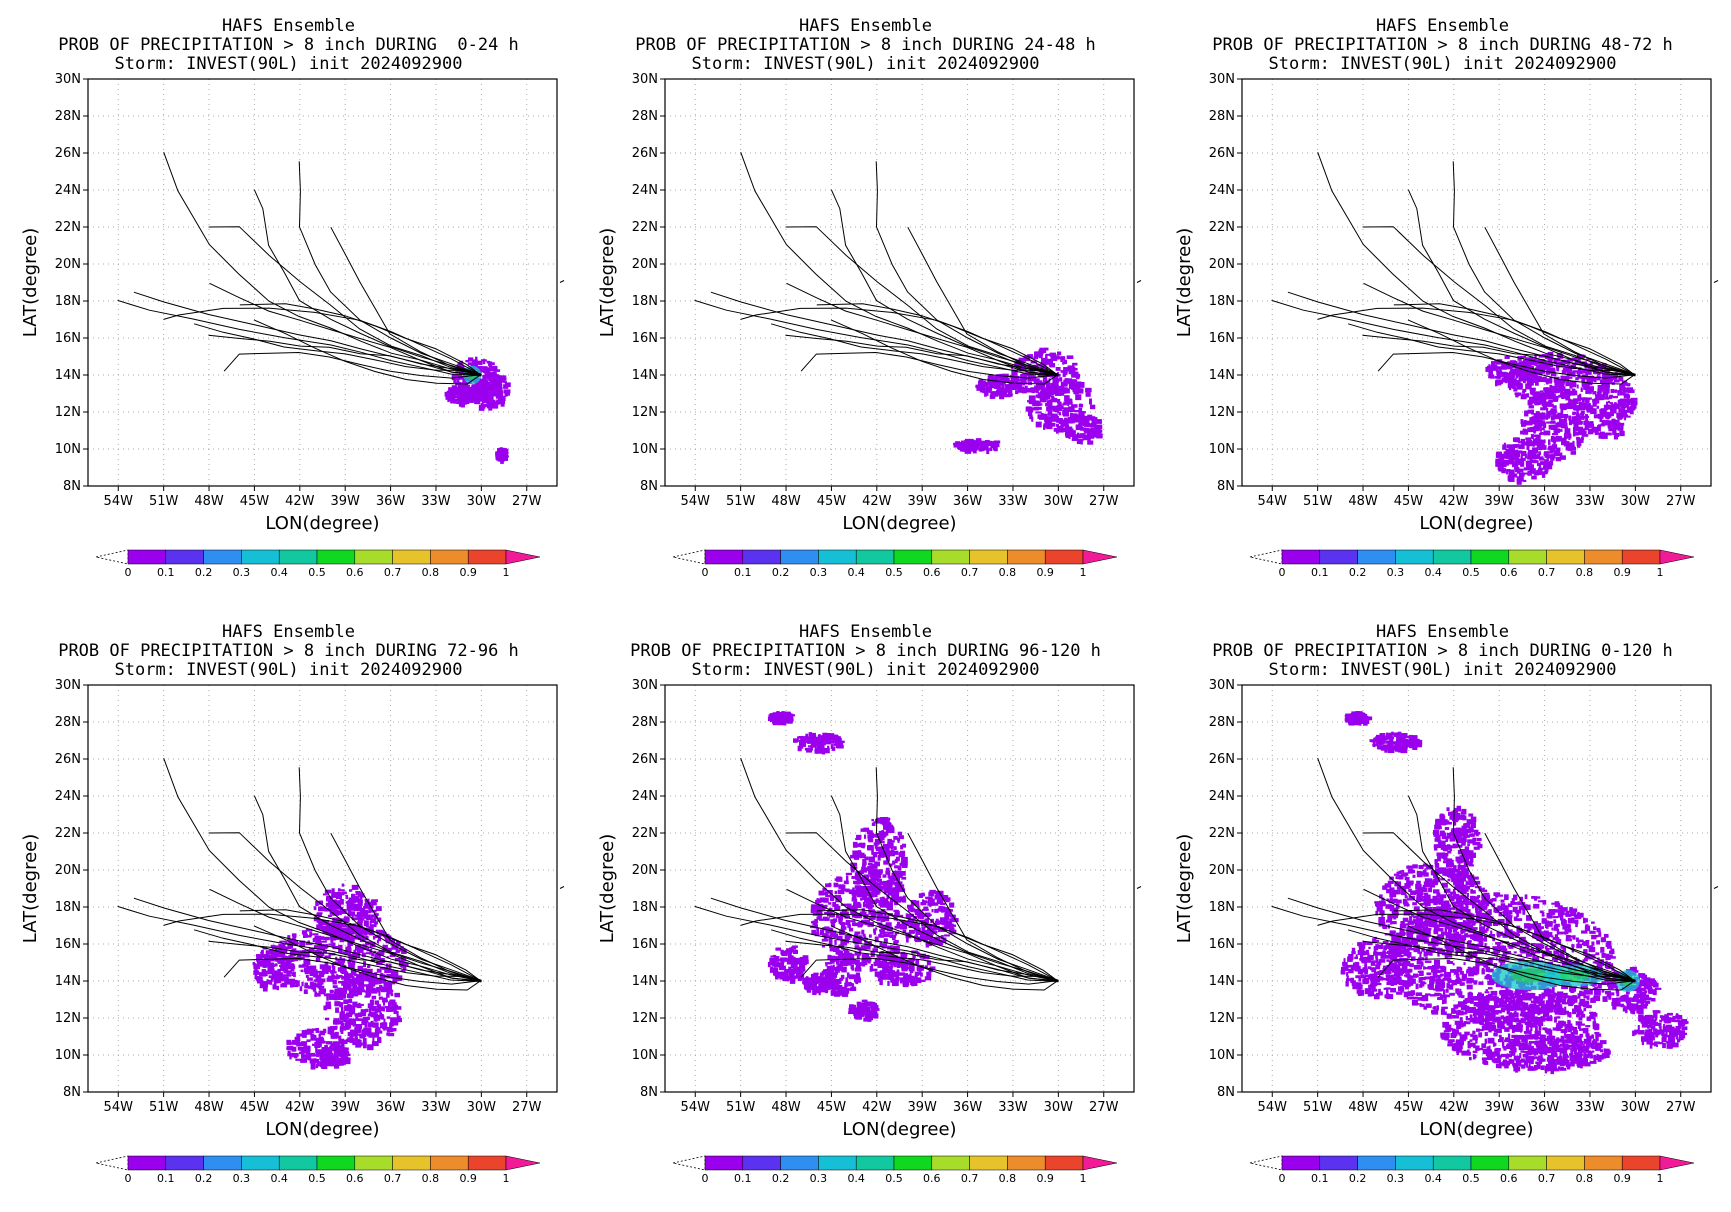 The image size is (1731, 1212). Describe the element at coordinates (322, 282) in the screenshot. I see `grid` at that location.